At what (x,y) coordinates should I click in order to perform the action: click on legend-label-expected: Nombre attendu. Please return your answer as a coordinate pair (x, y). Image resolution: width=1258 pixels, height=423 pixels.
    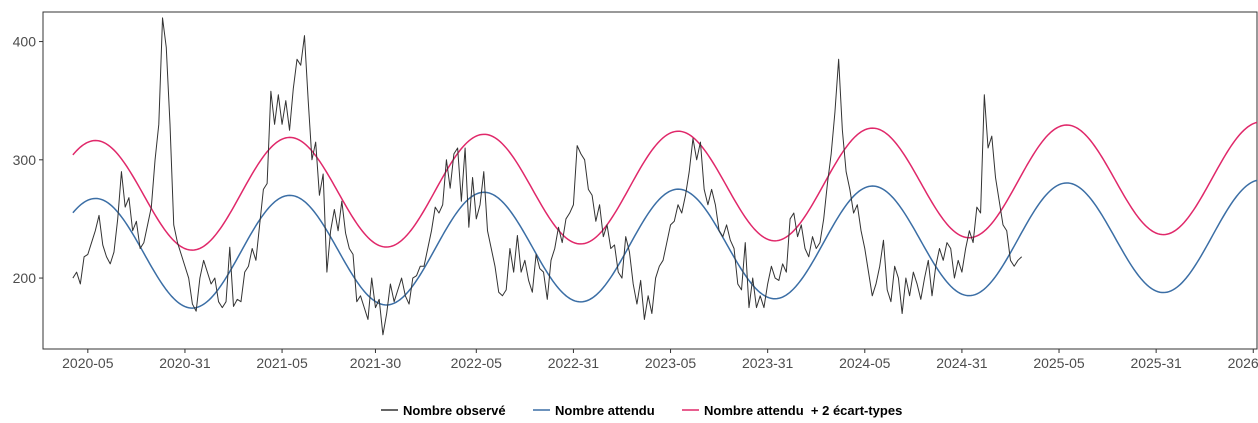
    Looking at the image, I should click on (605, 410).